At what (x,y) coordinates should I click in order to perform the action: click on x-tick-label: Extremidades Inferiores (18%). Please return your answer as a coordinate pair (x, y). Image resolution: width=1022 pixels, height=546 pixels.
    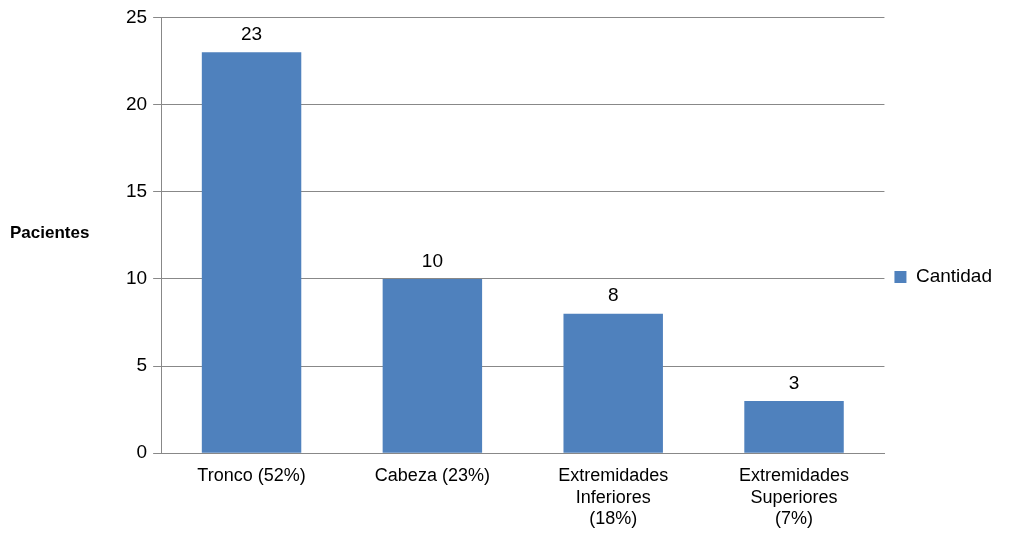
    Looking at the image, I should click on (613, 496).